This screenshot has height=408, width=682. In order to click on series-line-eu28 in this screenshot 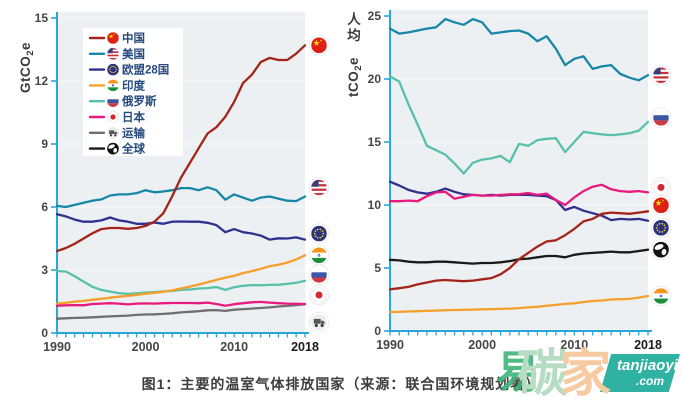, I will do `click(181, 227)`.